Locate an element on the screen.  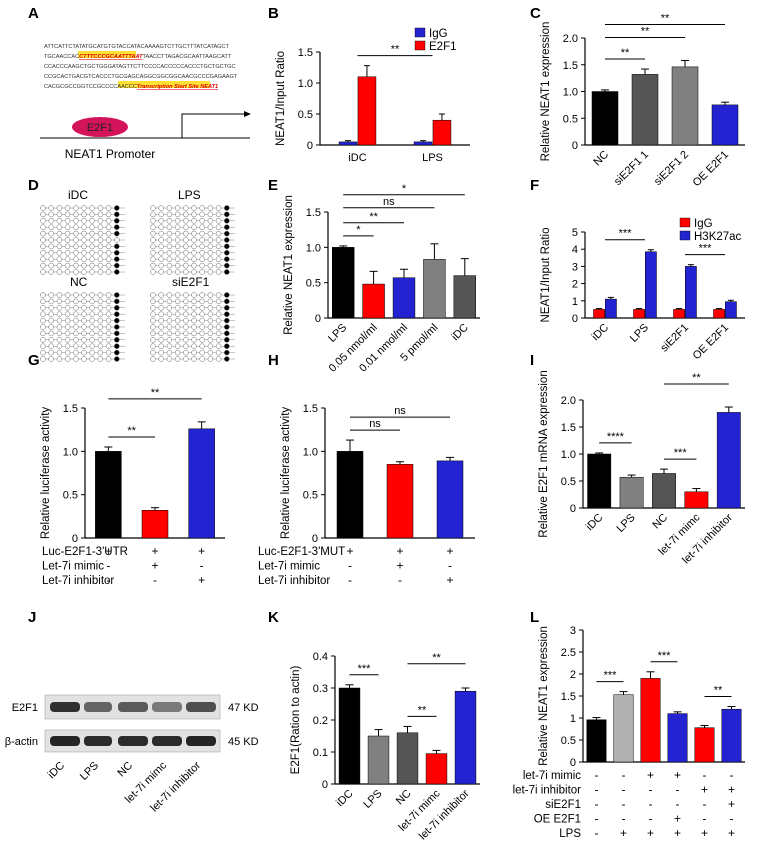
condition-row-label: Luc-E2F1-3'MUT is located at coordinates (301, 552).